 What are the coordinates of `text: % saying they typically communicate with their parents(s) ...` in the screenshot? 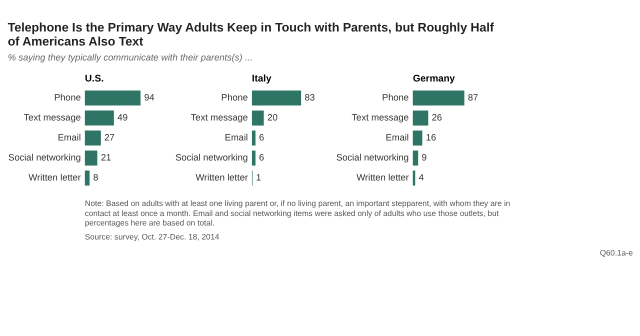 It's located at (130, 57).